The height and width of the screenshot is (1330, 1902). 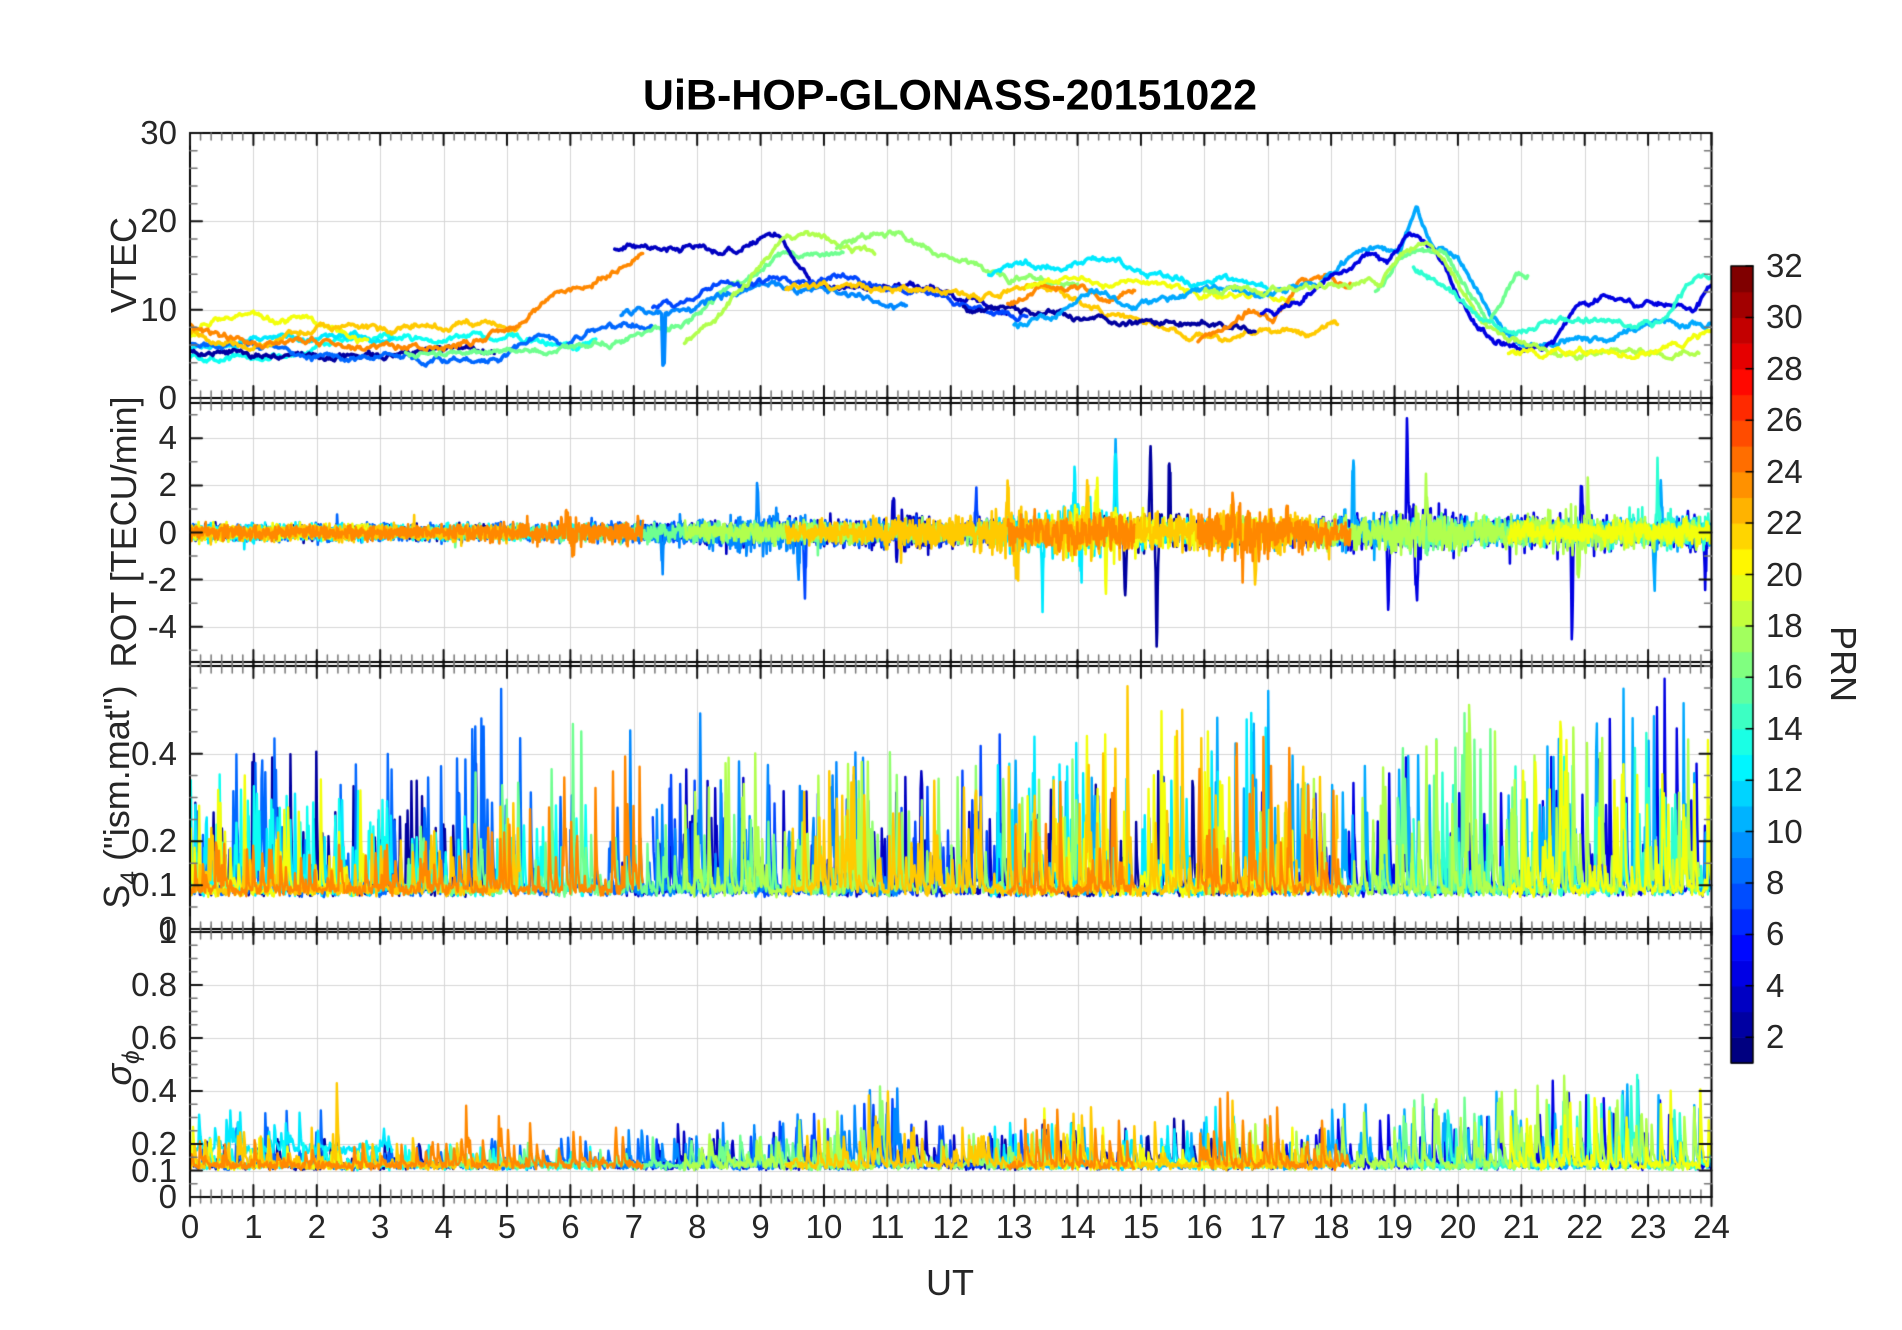 I want to click on x-tick-label: 16, so click(x=1204, y=1226).